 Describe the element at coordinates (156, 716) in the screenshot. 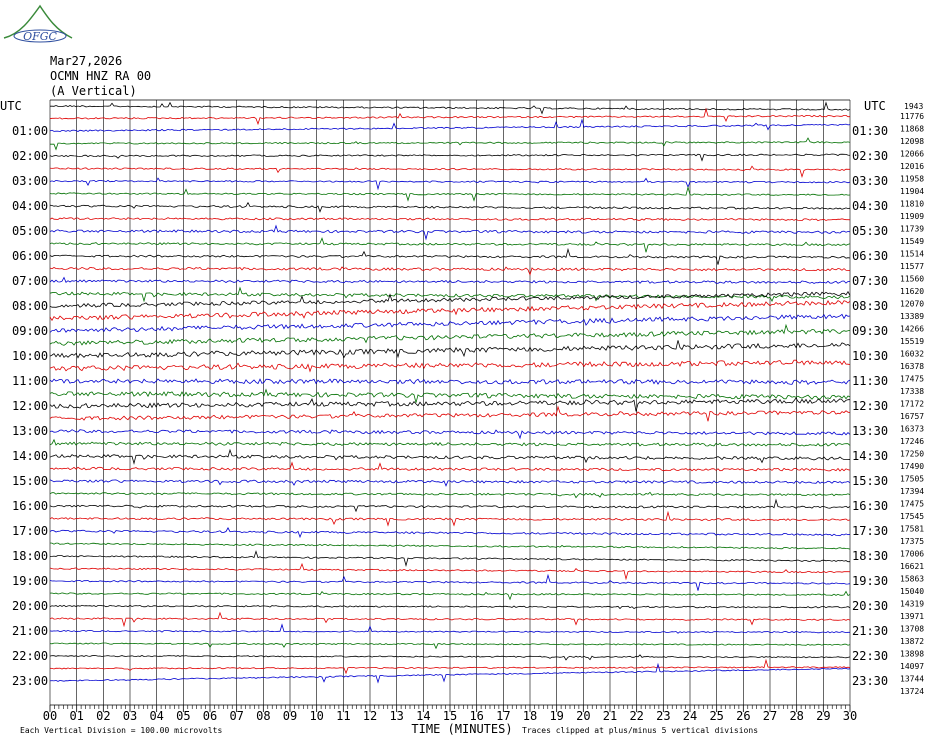

I see `x-tick-label: 04` at that location.